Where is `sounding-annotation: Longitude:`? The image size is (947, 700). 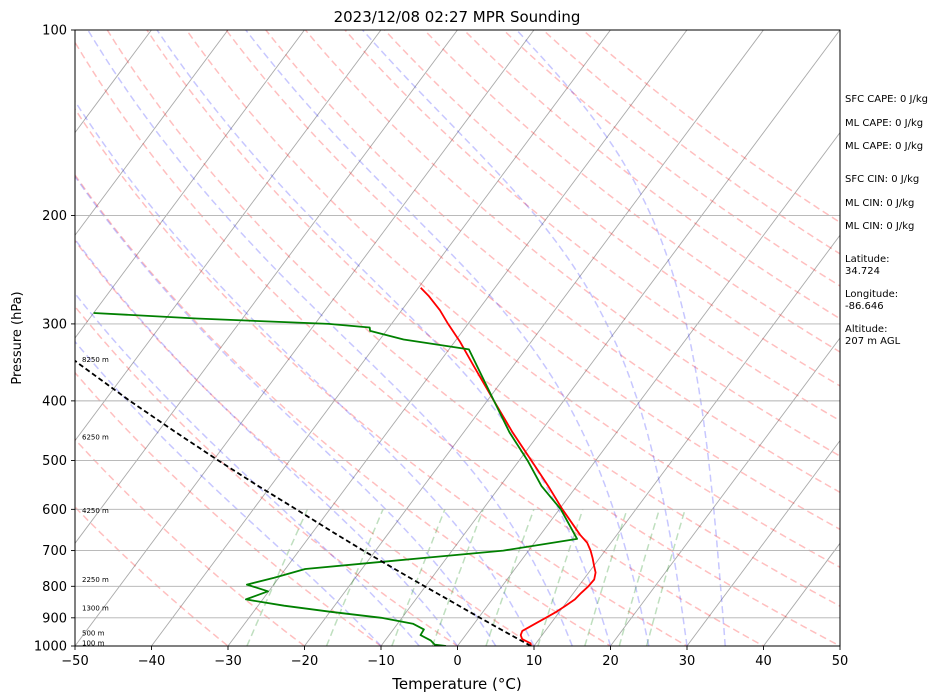
sounding-annotation: Longitude: is located at coordinates (871, 294).